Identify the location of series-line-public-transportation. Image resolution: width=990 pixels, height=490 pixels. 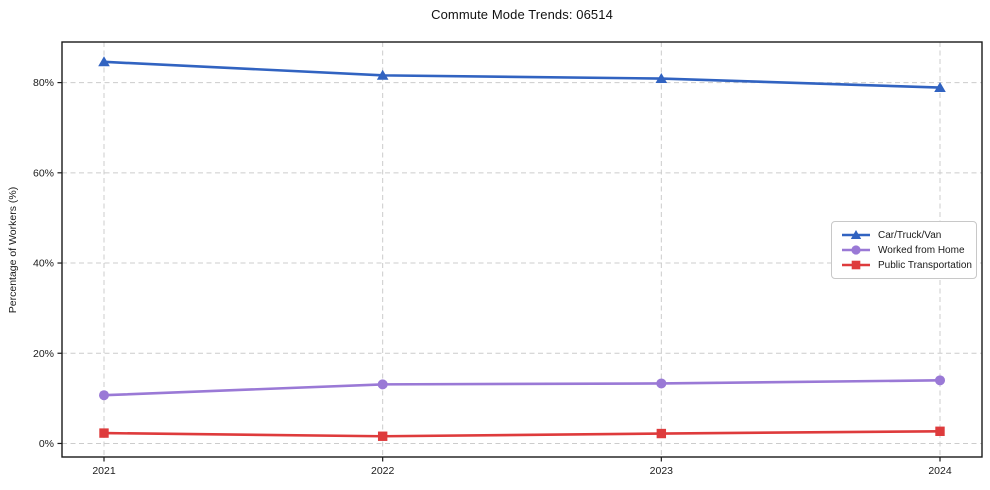
(522, 433).